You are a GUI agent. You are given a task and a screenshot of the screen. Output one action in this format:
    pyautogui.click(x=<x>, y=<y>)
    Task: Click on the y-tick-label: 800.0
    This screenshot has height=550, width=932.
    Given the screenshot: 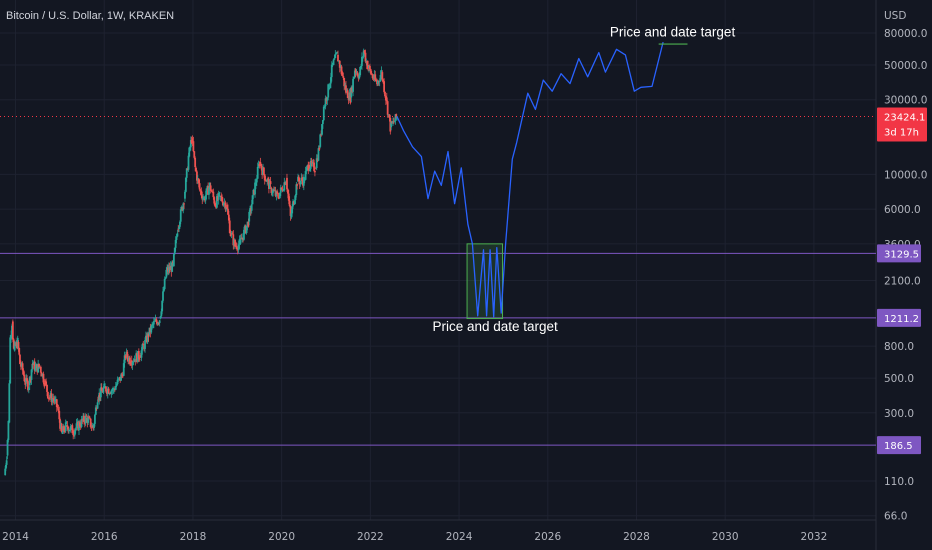 What is the action you would take?
    pyautogui.click(x=899, y=347)
    